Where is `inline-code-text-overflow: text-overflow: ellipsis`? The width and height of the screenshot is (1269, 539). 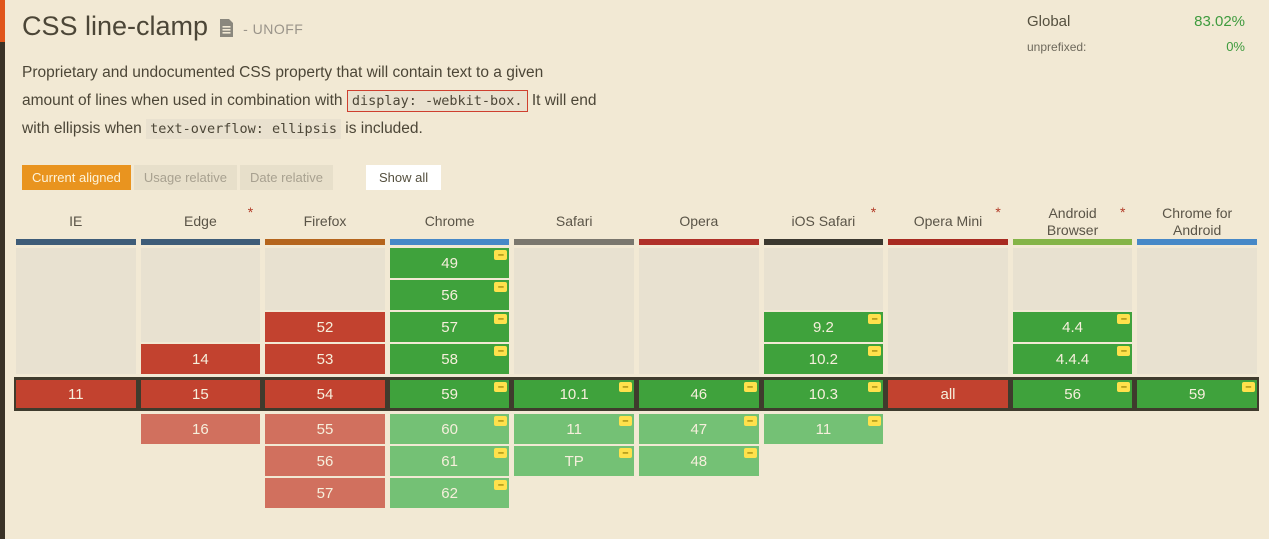 inline-code-text-overflow: text-overflow: ellipsis is located at coordinates (243, 129).